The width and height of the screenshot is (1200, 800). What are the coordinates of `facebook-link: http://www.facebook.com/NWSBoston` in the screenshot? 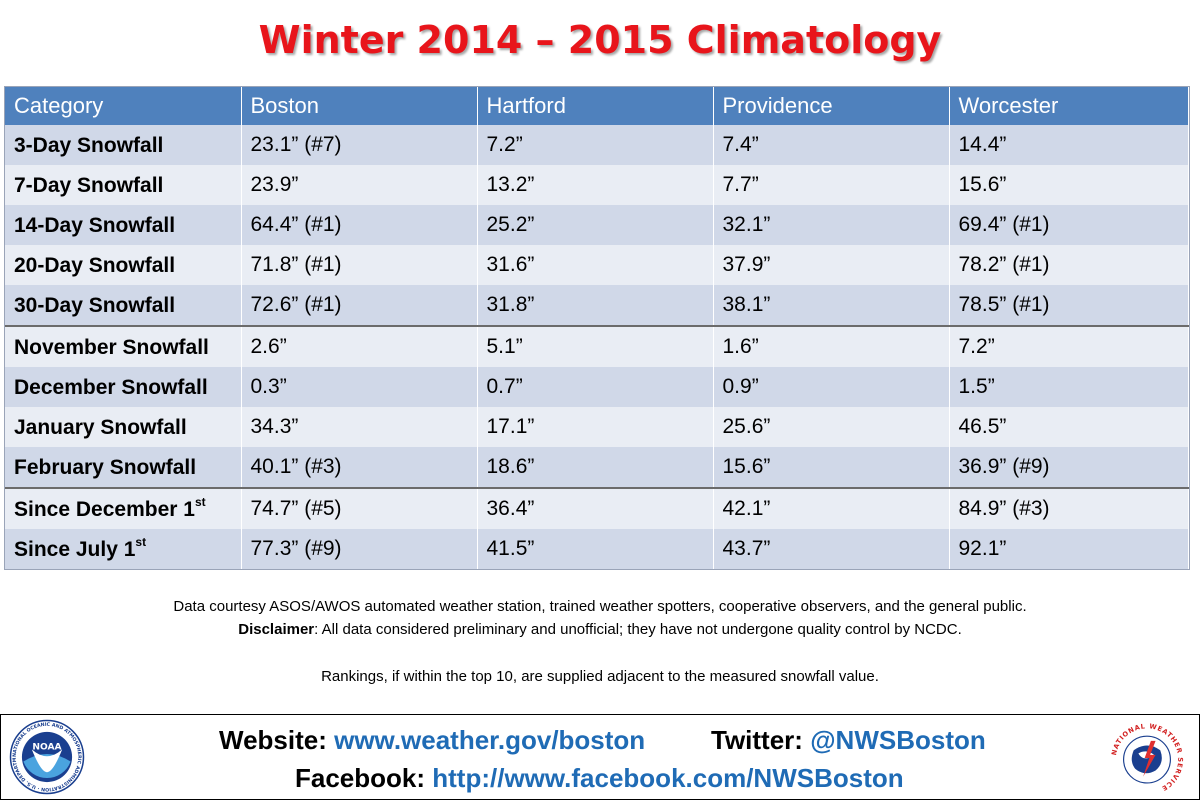 It's located at (668, 778).